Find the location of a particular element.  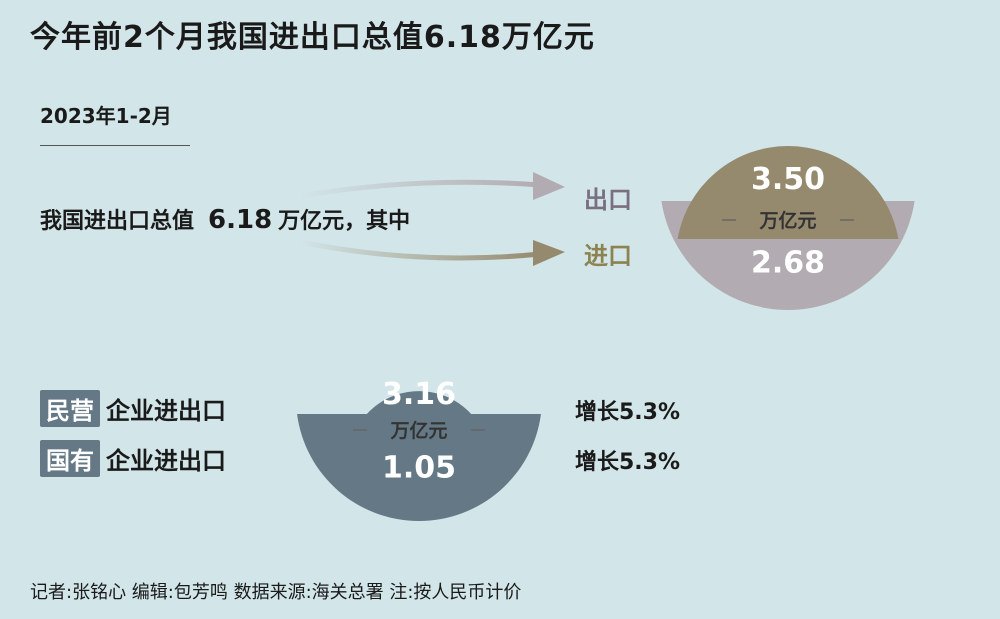

export-label: 出口 is located at coordinates (608, 200).